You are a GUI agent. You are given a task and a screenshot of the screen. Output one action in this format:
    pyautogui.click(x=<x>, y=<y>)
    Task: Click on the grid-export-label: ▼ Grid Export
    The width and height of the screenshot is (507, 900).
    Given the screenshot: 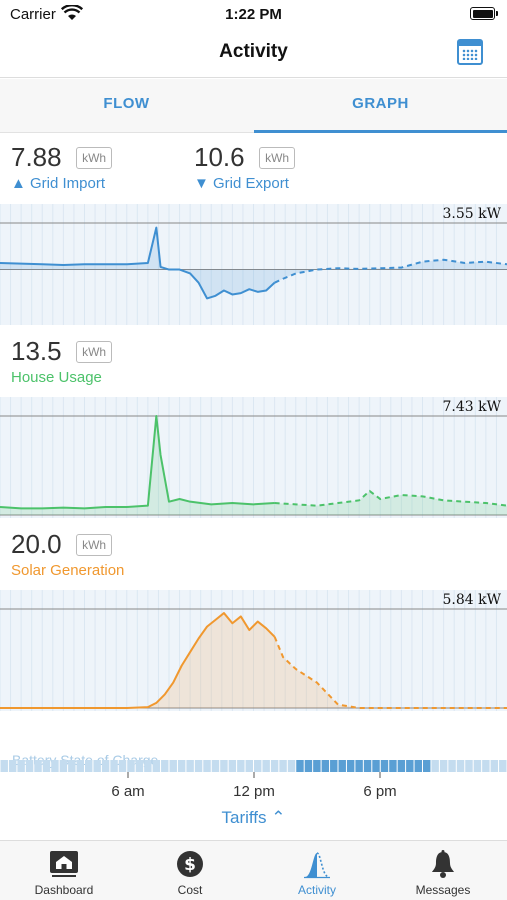 What is the action you would take?
    pyautogui.click(x=241, y=183)
    